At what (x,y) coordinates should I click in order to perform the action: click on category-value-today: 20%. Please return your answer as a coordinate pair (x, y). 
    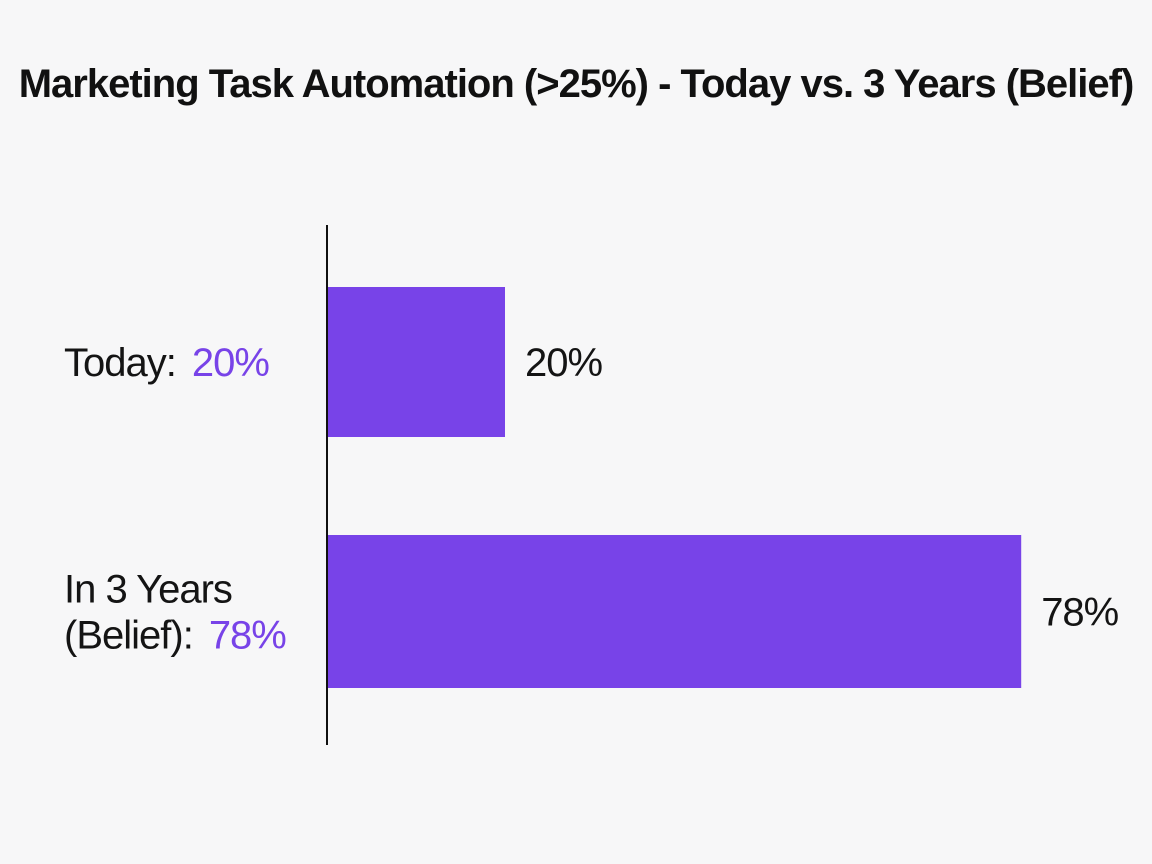
    Looking at the image, I should click on (230, 363).